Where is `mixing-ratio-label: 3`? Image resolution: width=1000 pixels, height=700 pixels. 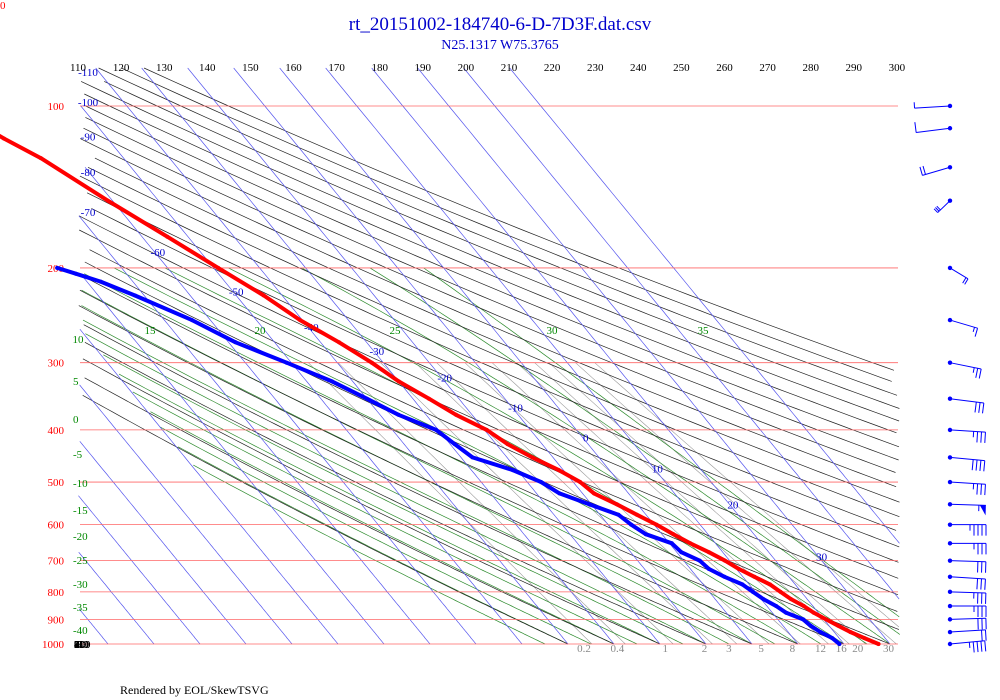 mixing-ratio-label: 3 is located at coordinates (729, 649).